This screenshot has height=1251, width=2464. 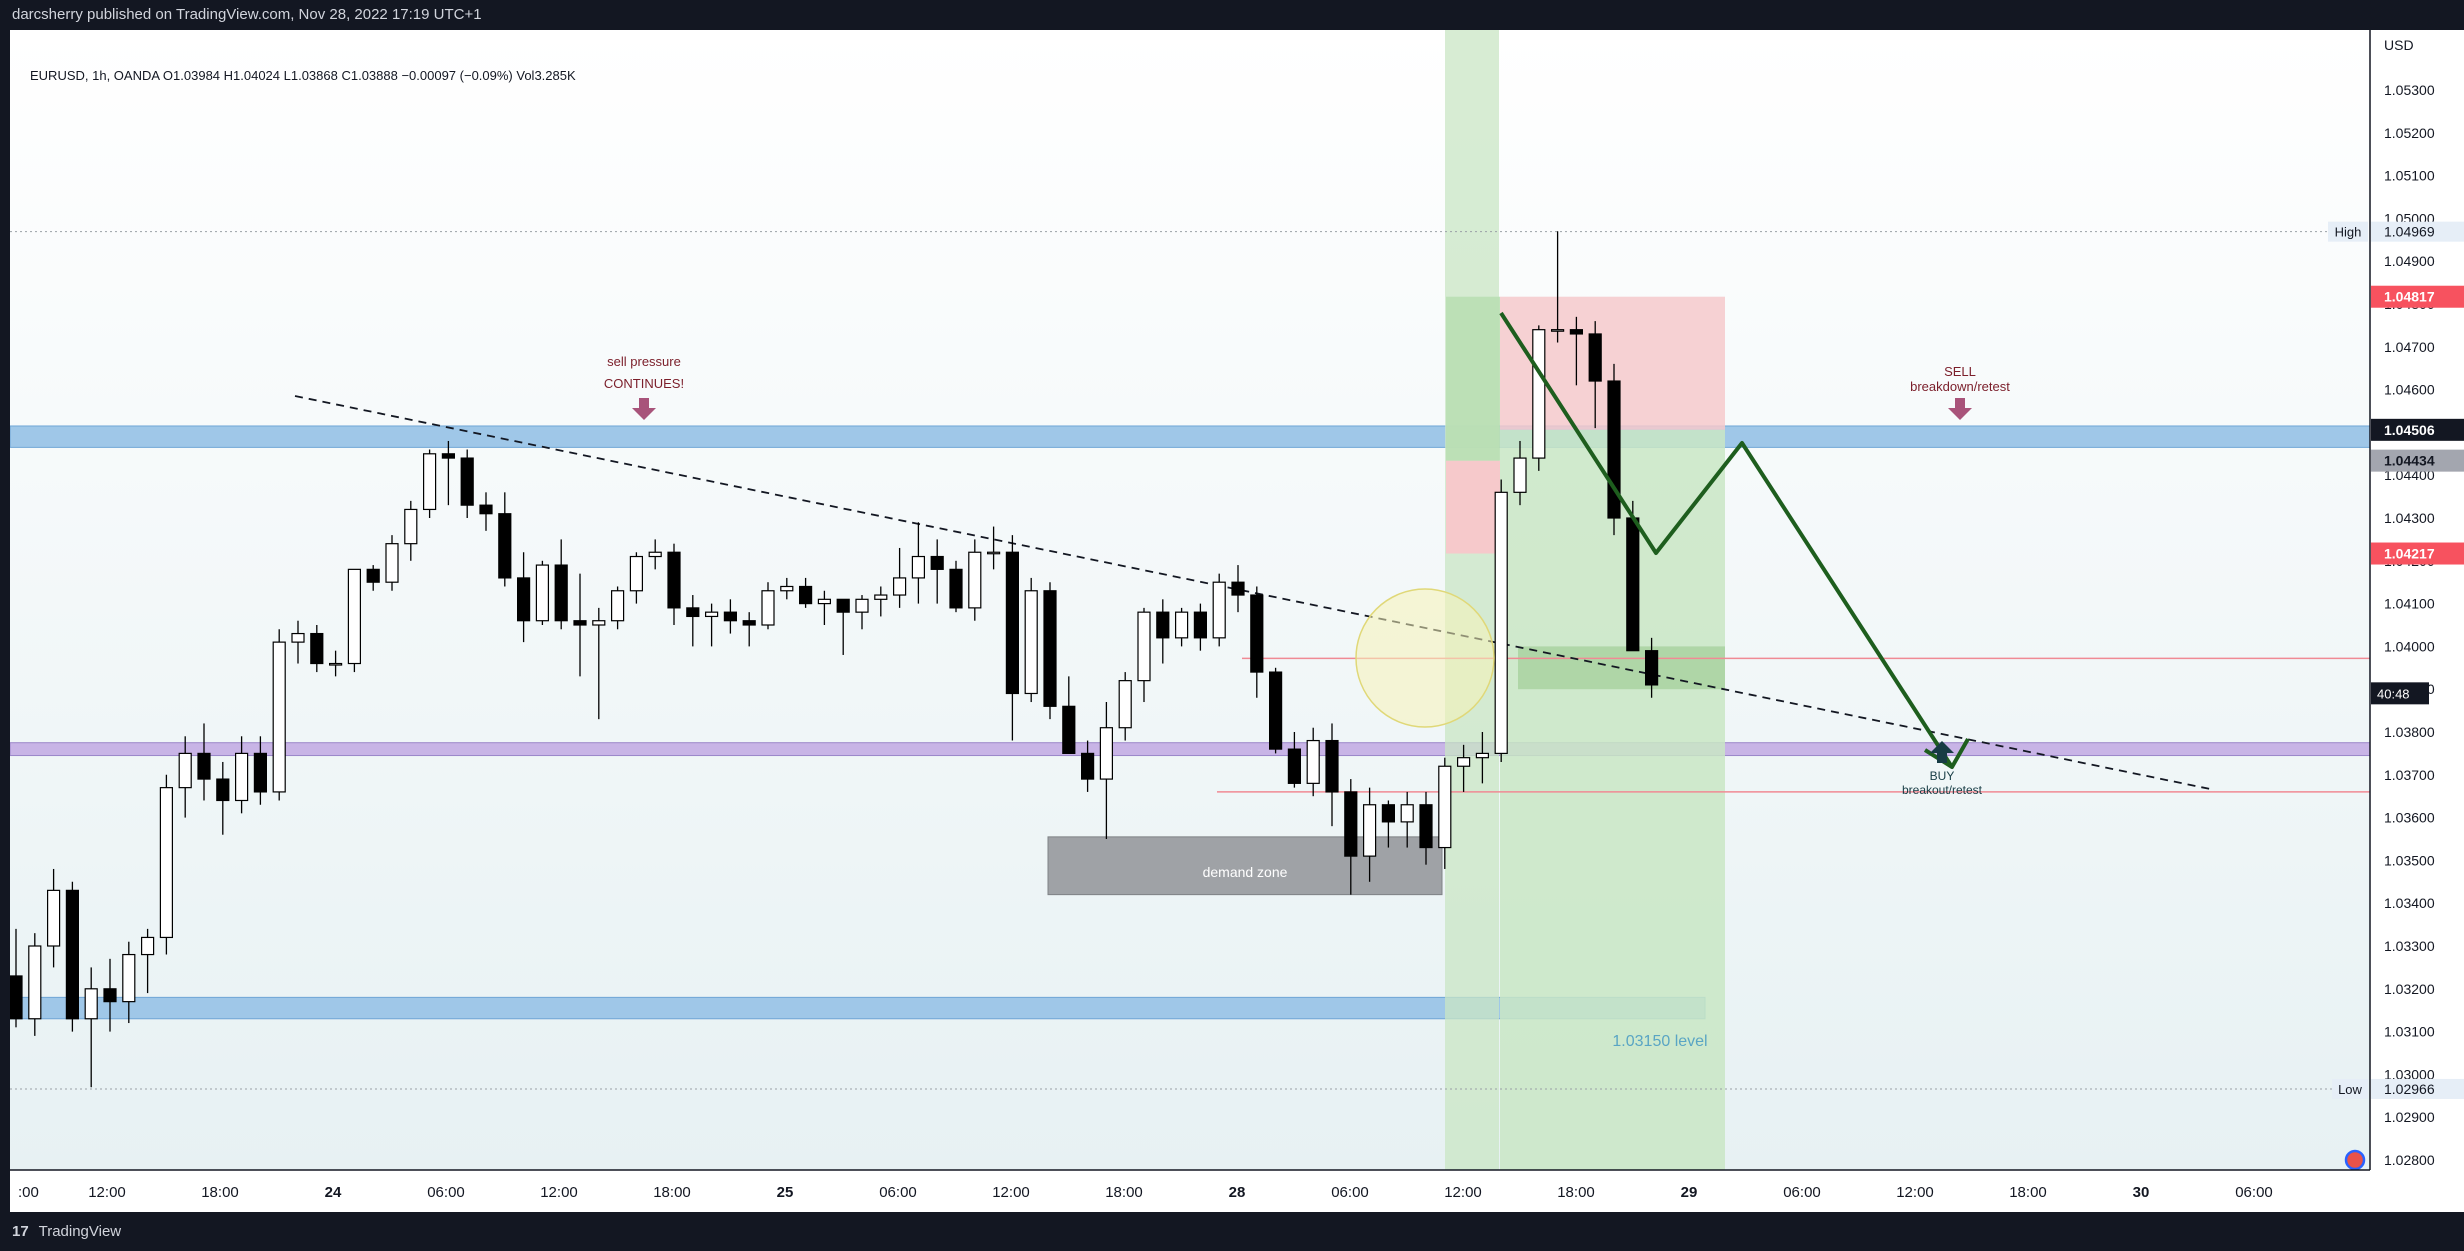 What do you see at coordinates (1190, 1191) in the screenshot?
I see `time-axis-panel` at bounding box center [1190, 1191].